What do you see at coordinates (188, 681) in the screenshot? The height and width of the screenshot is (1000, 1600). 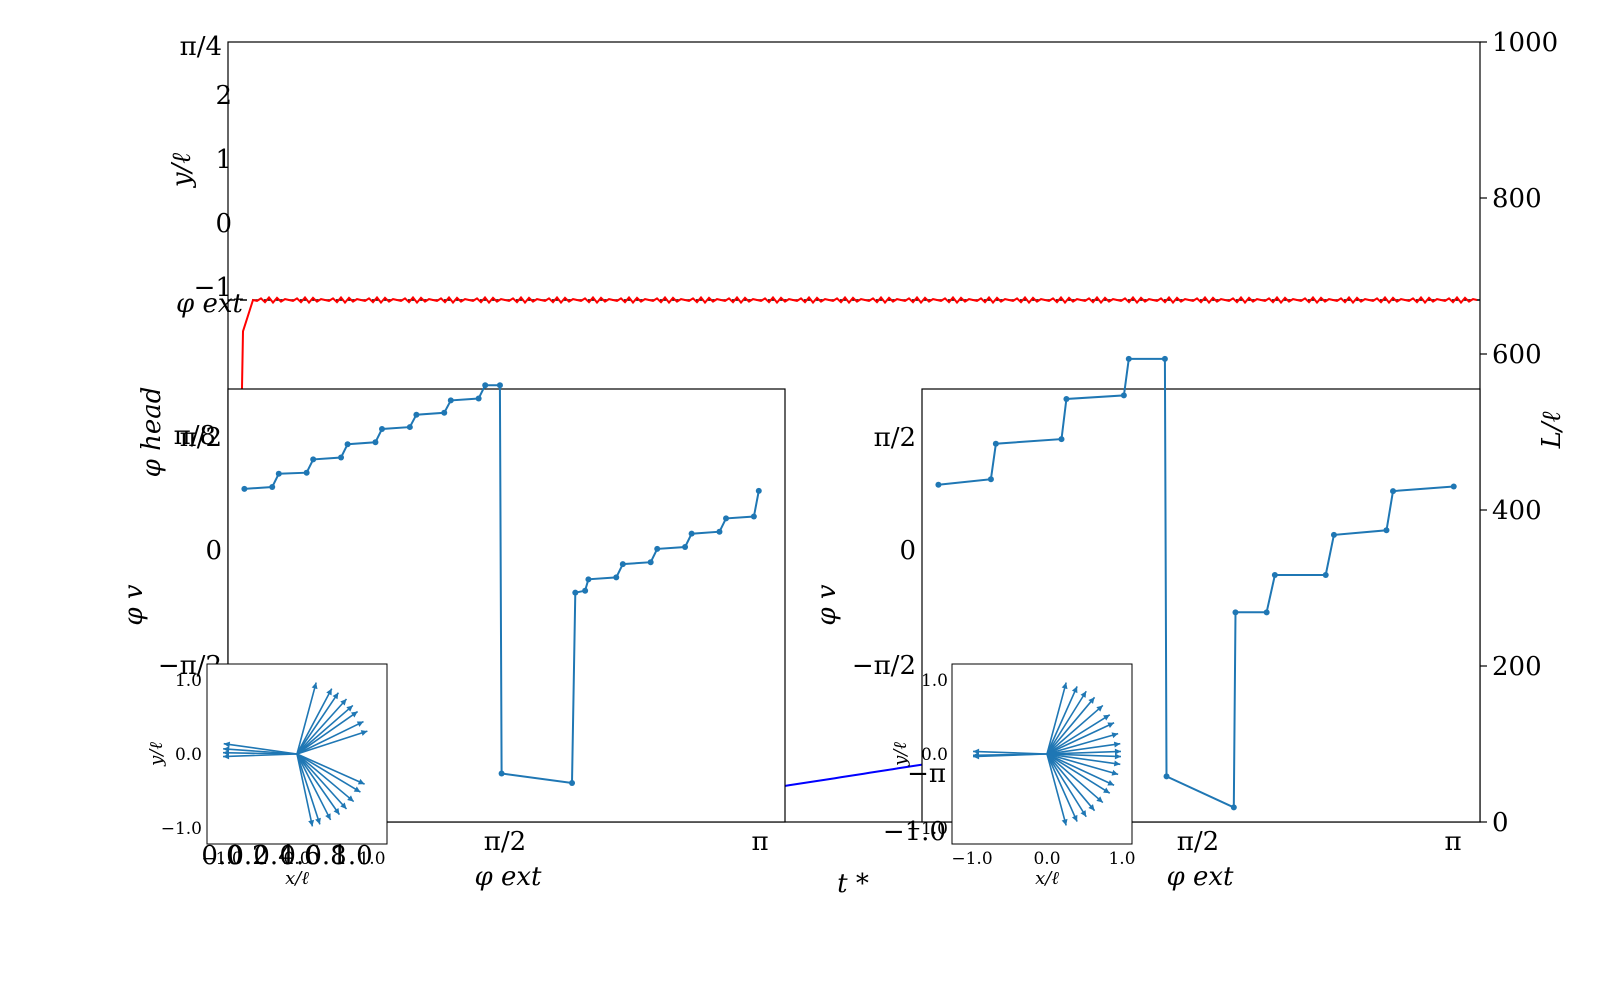 I see `vector-inset-1-ytick-0: 1.0` at bounding box center [188, 681].